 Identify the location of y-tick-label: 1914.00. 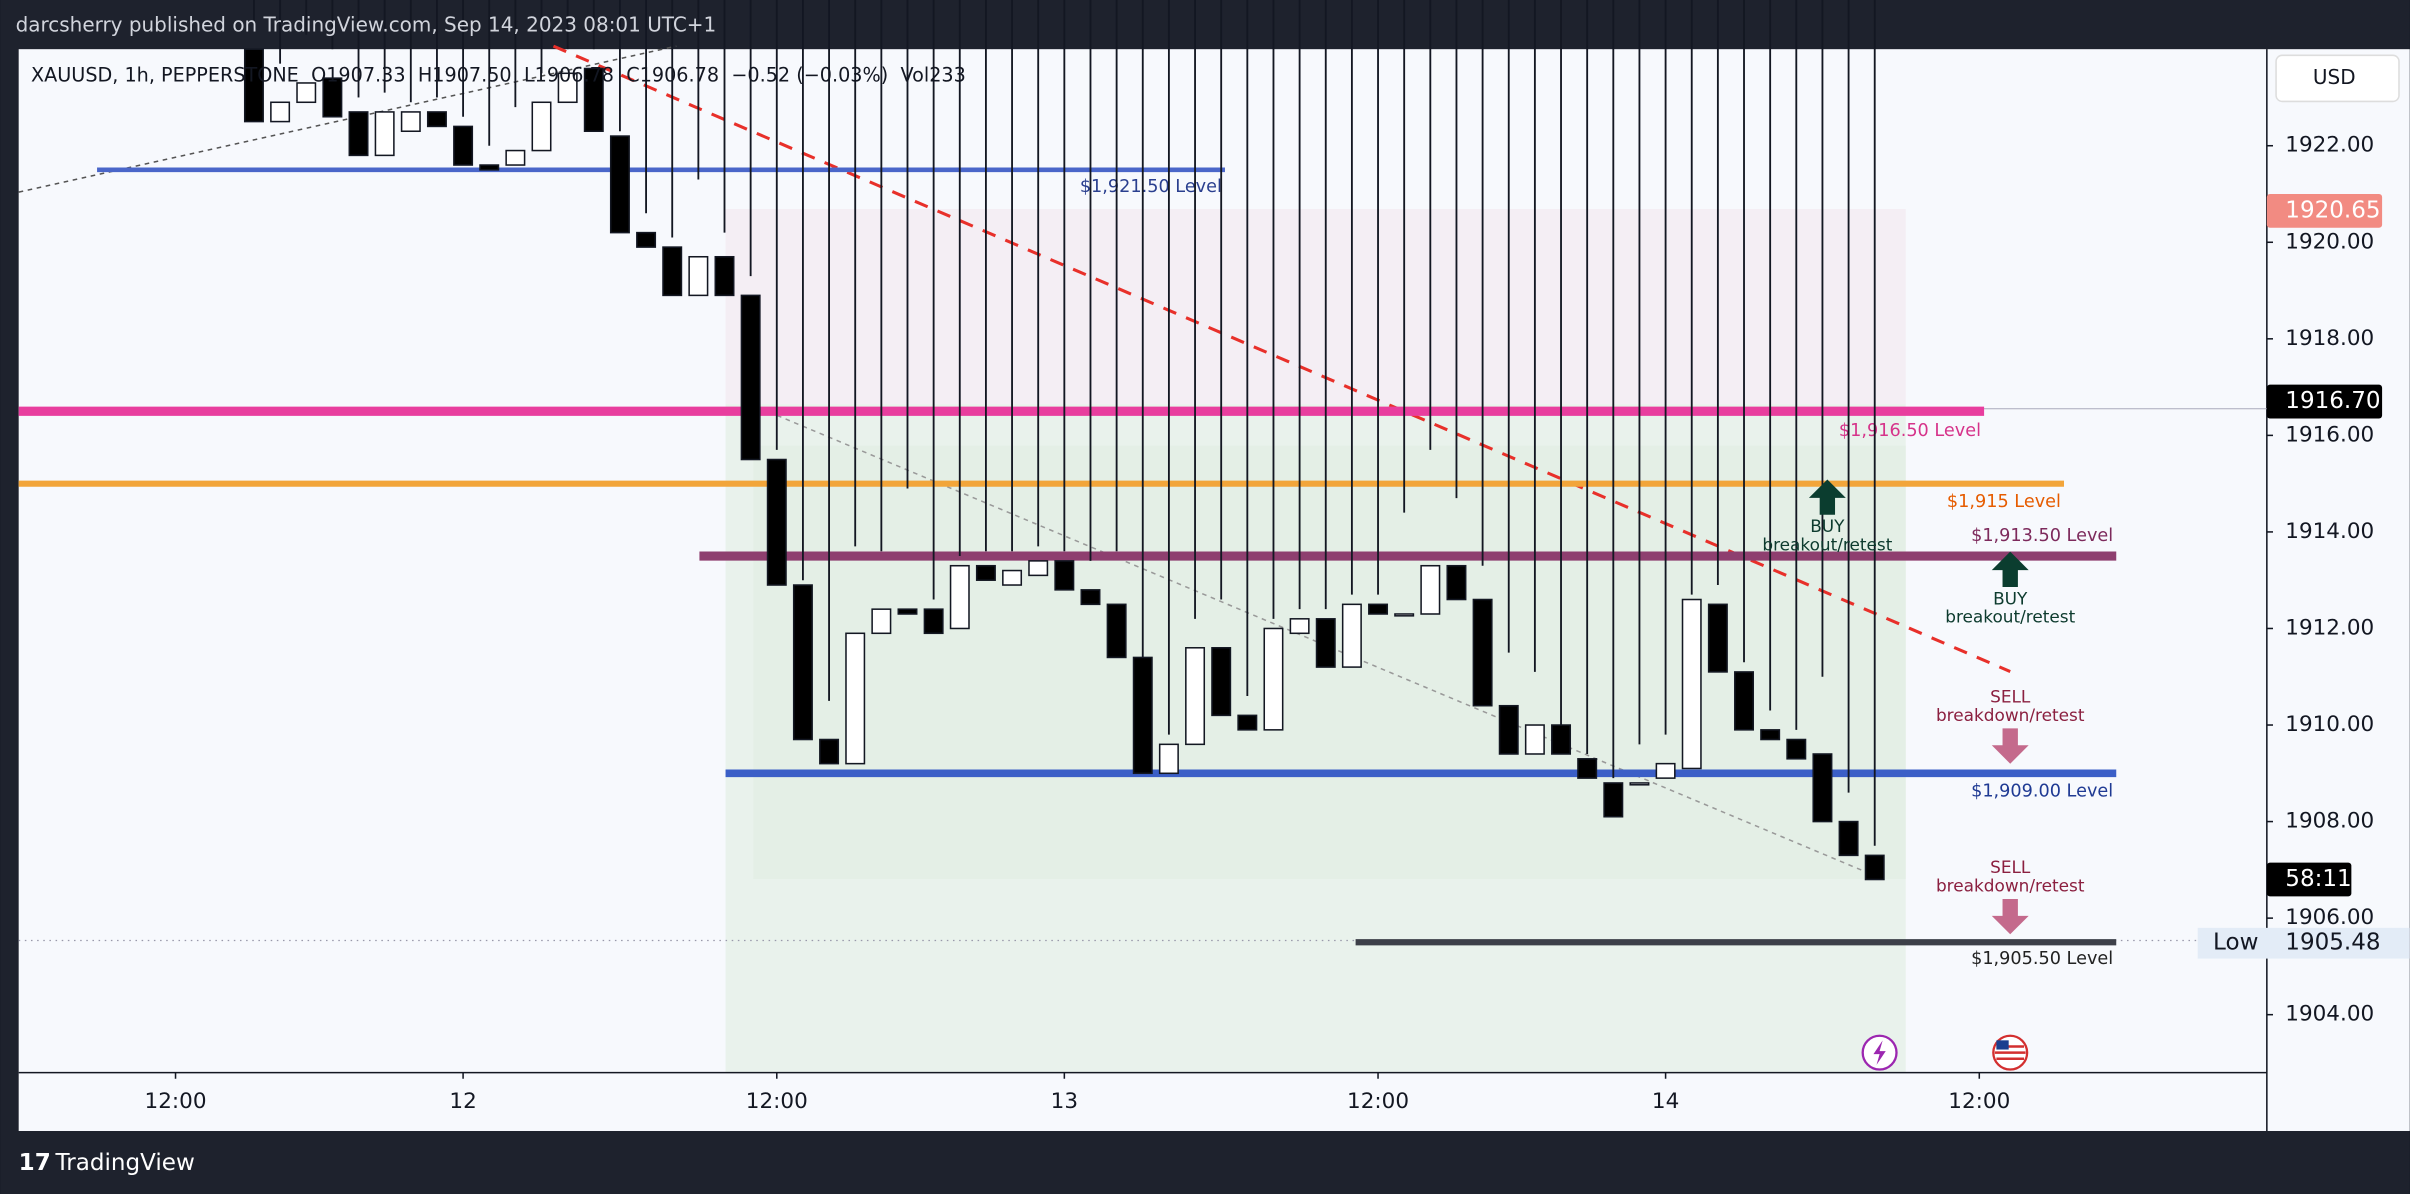
(2329, 531).